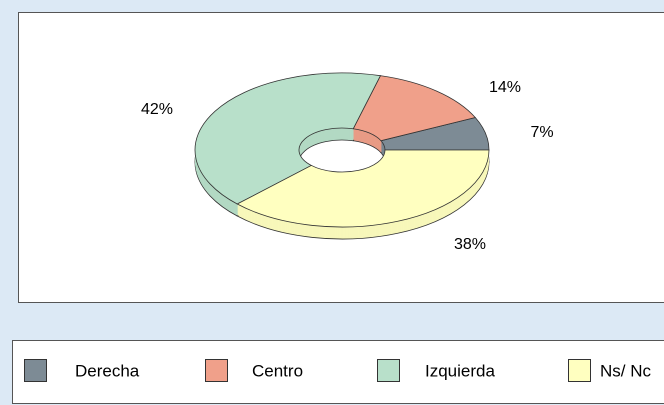  I want to click on legend-label: Ns/ Nc, so click(626, 370).